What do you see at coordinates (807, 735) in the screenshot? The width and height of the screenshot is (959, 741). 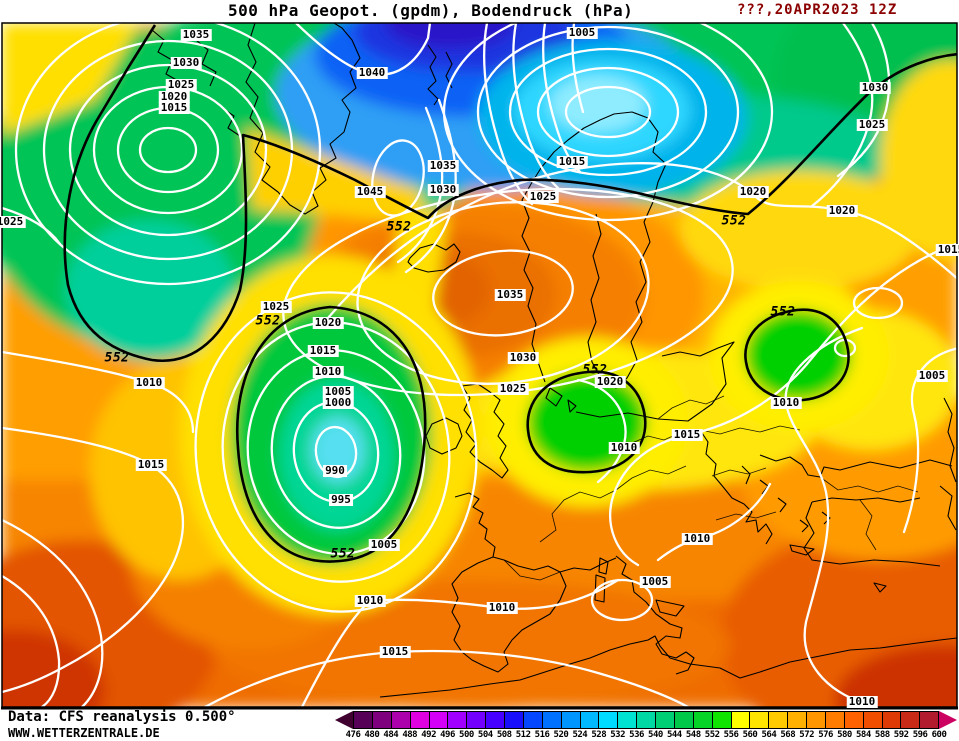 I see `colorbar-tick: 572` at bounding box center [807, 735].